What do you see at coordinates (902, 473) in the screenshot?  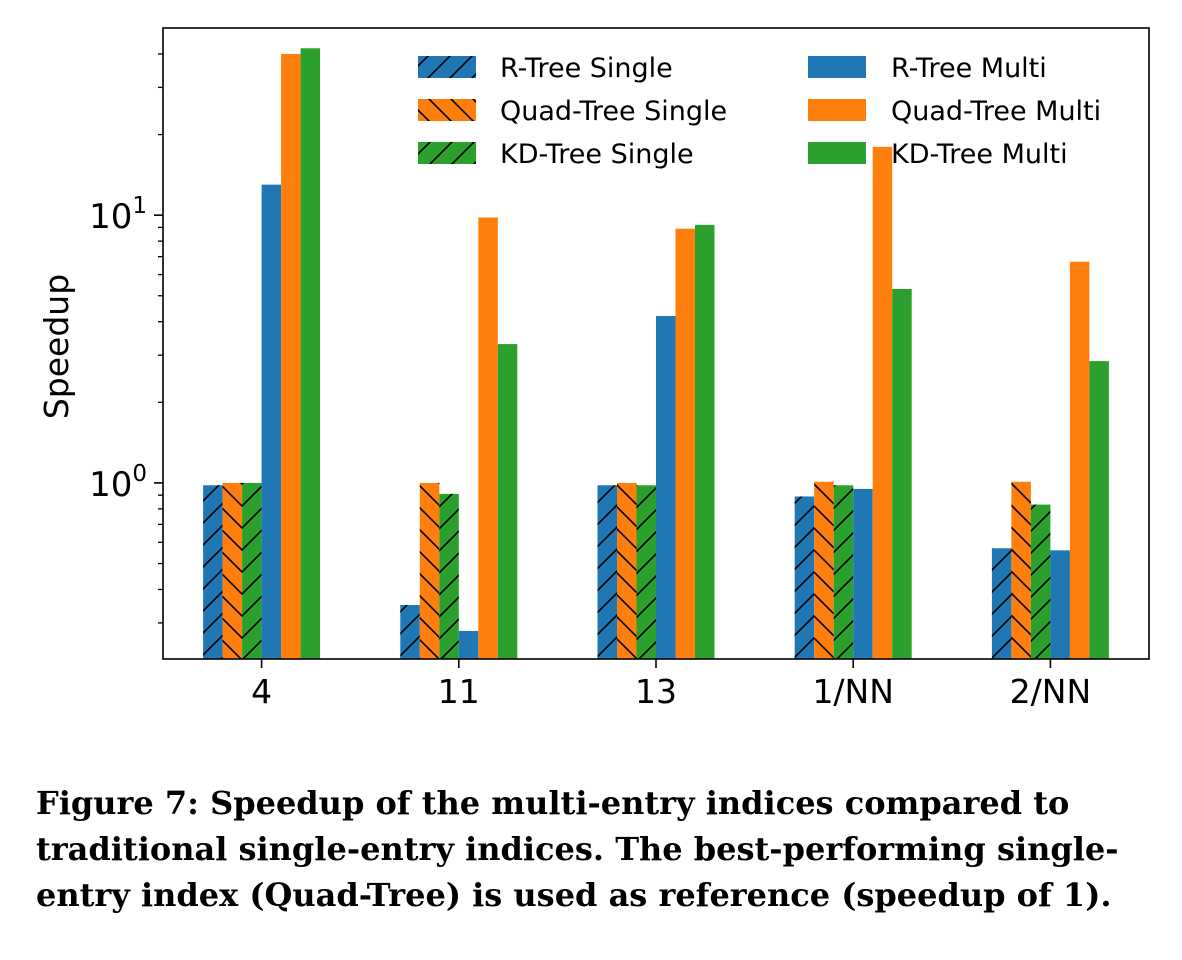 I see `bar-kd-tree-multi-1-nn` at bounding box center [902, 473].